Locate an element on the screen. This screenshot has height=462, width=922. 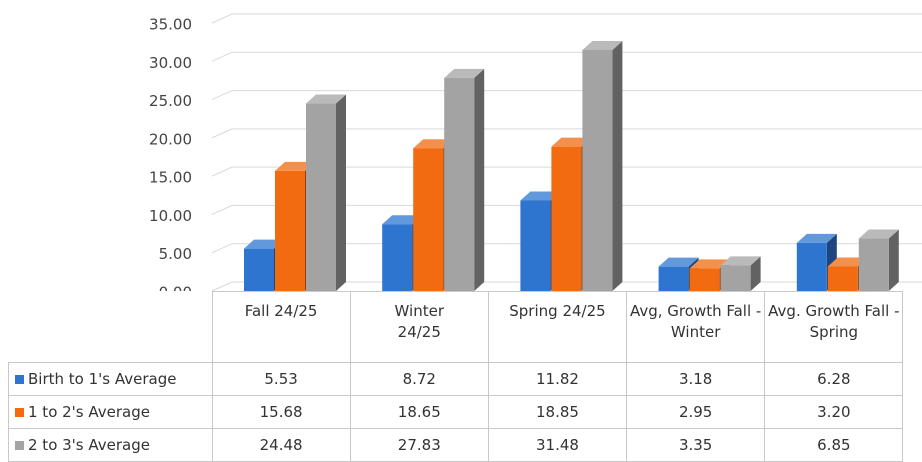
y-tick-label: 20.00 is located at coordinates (170, 139).